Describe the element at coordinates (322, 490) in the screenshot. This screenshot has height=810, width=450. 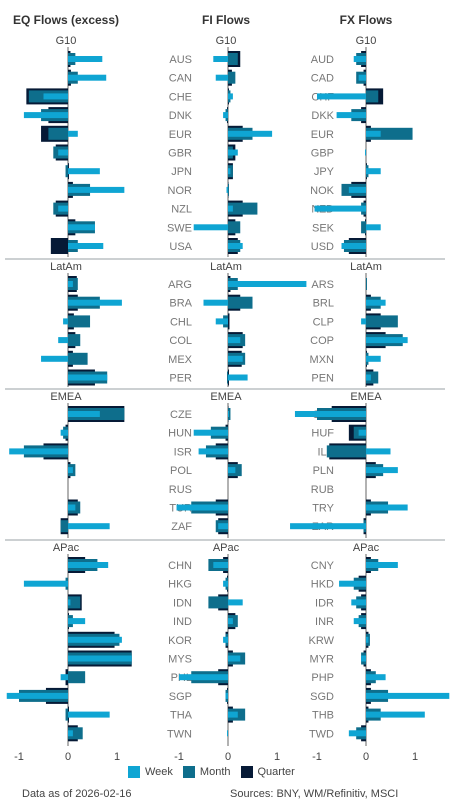
I see `row-label: RUB` at that location.